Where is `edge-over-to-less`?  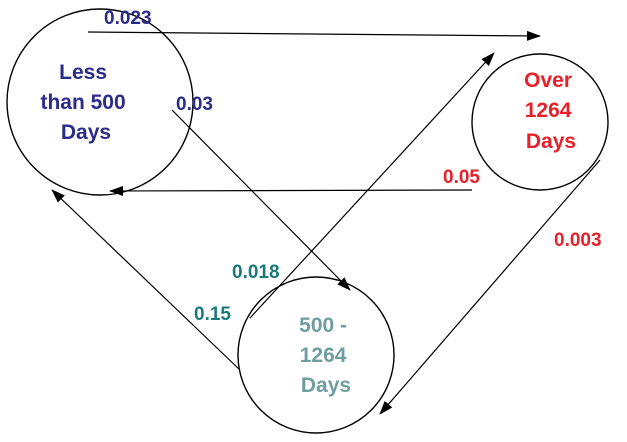 edge-over-to-less is located at coordinates (291, 190).